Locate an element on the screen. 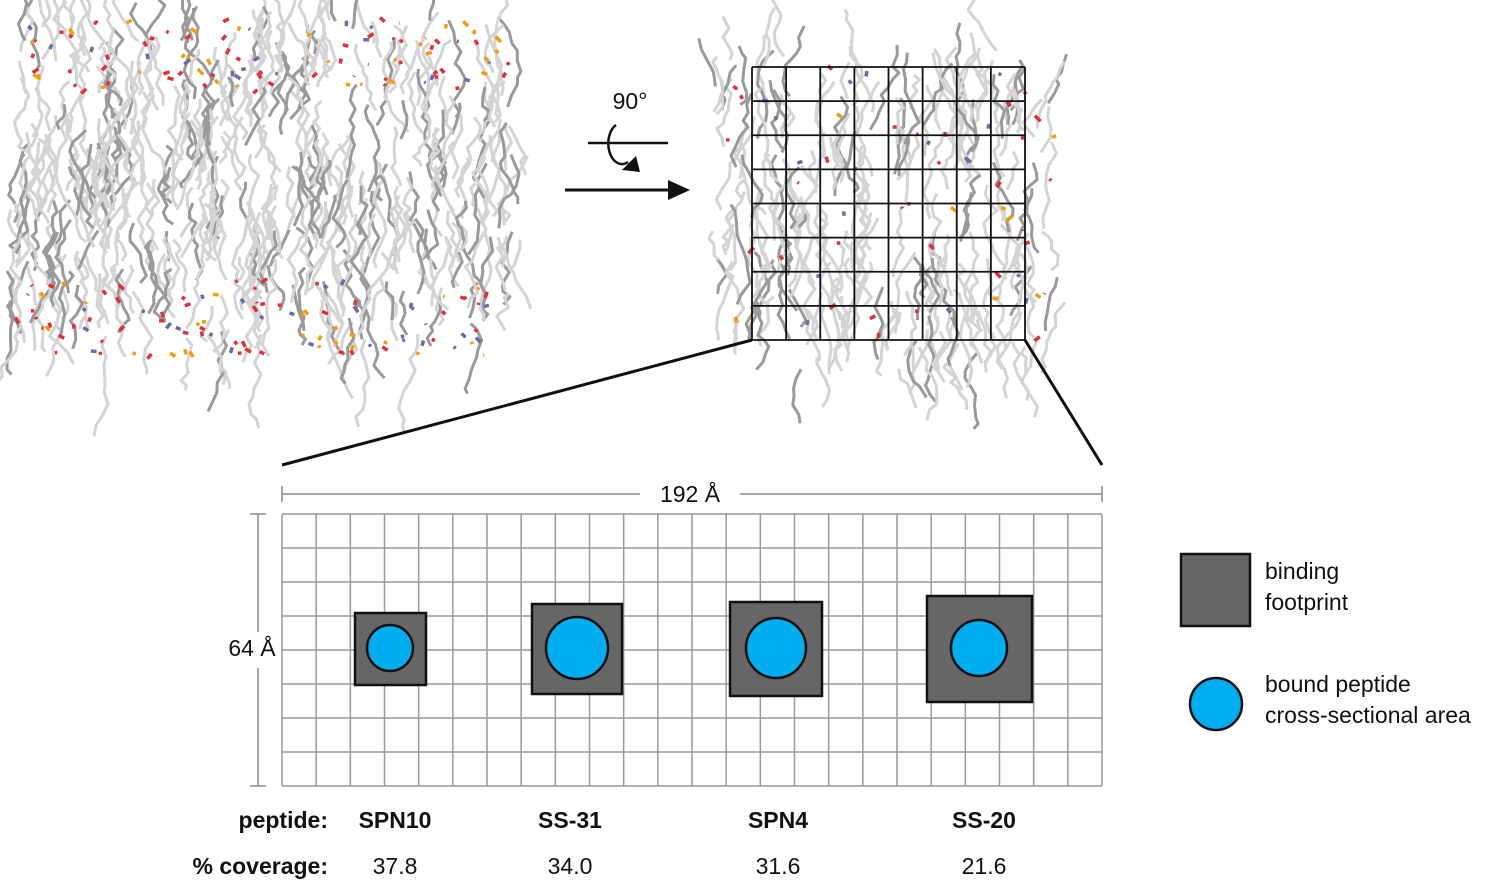 The height and width of the screenshot is (882, 1500). legend-text: cross-sectional area is located at coordinates (1368, 715).